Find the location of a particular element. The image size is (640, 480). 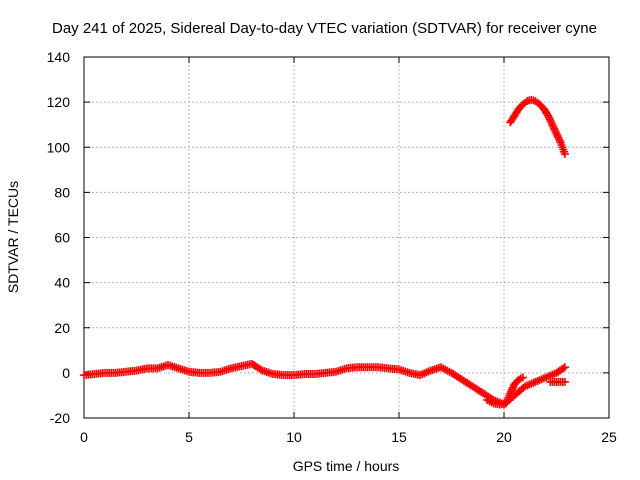

x-tick-label: 25 is located at coordinates (609, 437).